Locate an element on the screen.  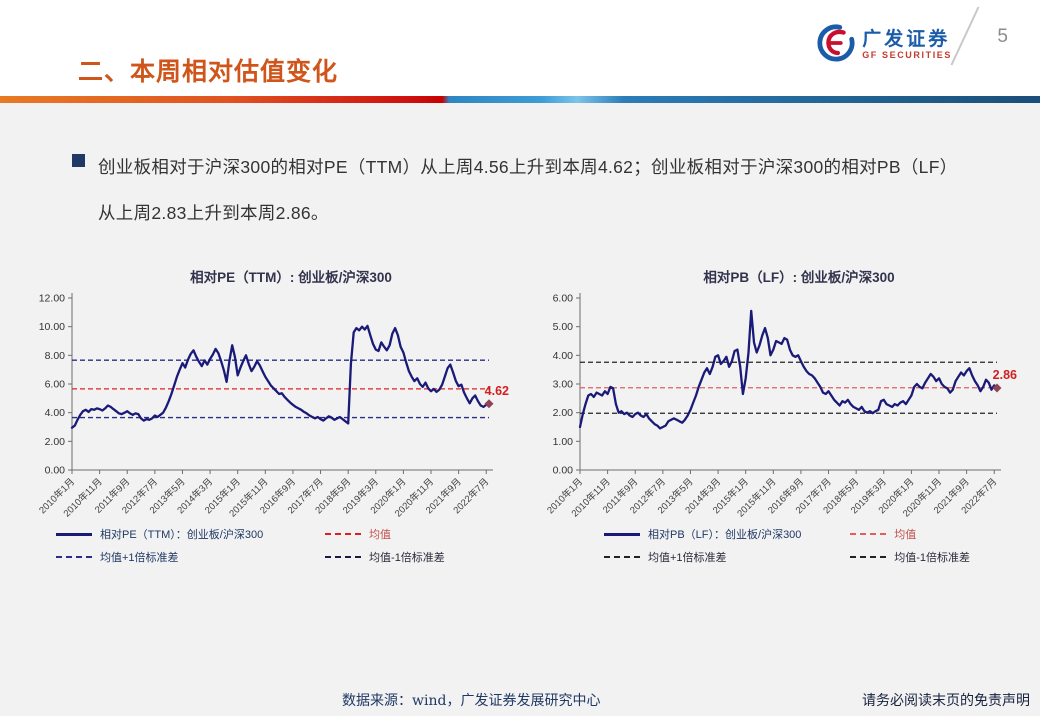
title-divider-bar is located at coordinates (520, 99).